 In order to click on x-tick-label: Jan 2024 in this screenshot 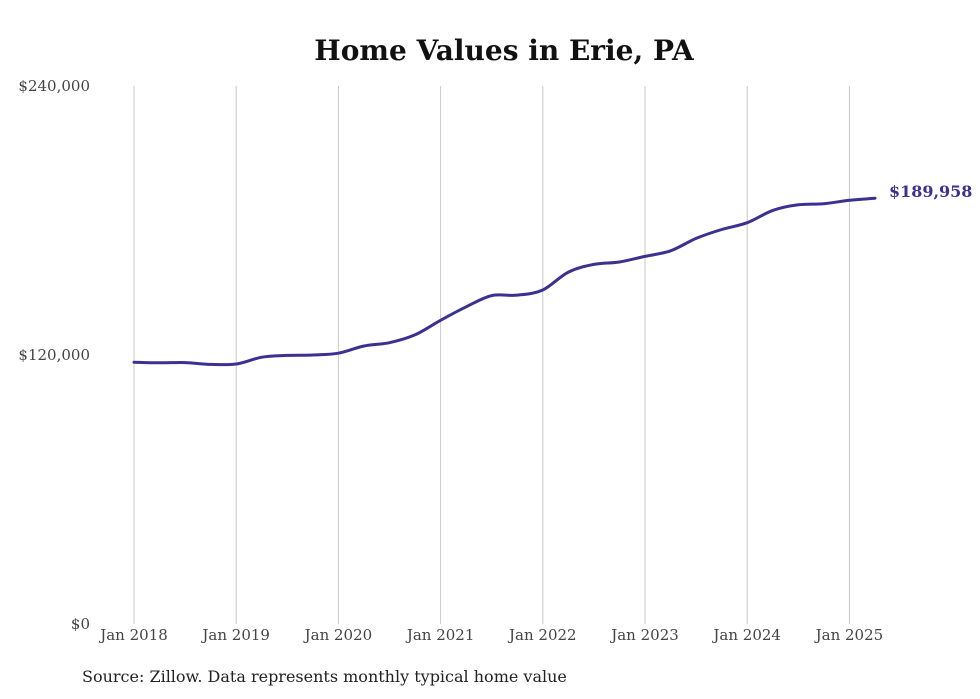, I will do `click(746, 635)`.